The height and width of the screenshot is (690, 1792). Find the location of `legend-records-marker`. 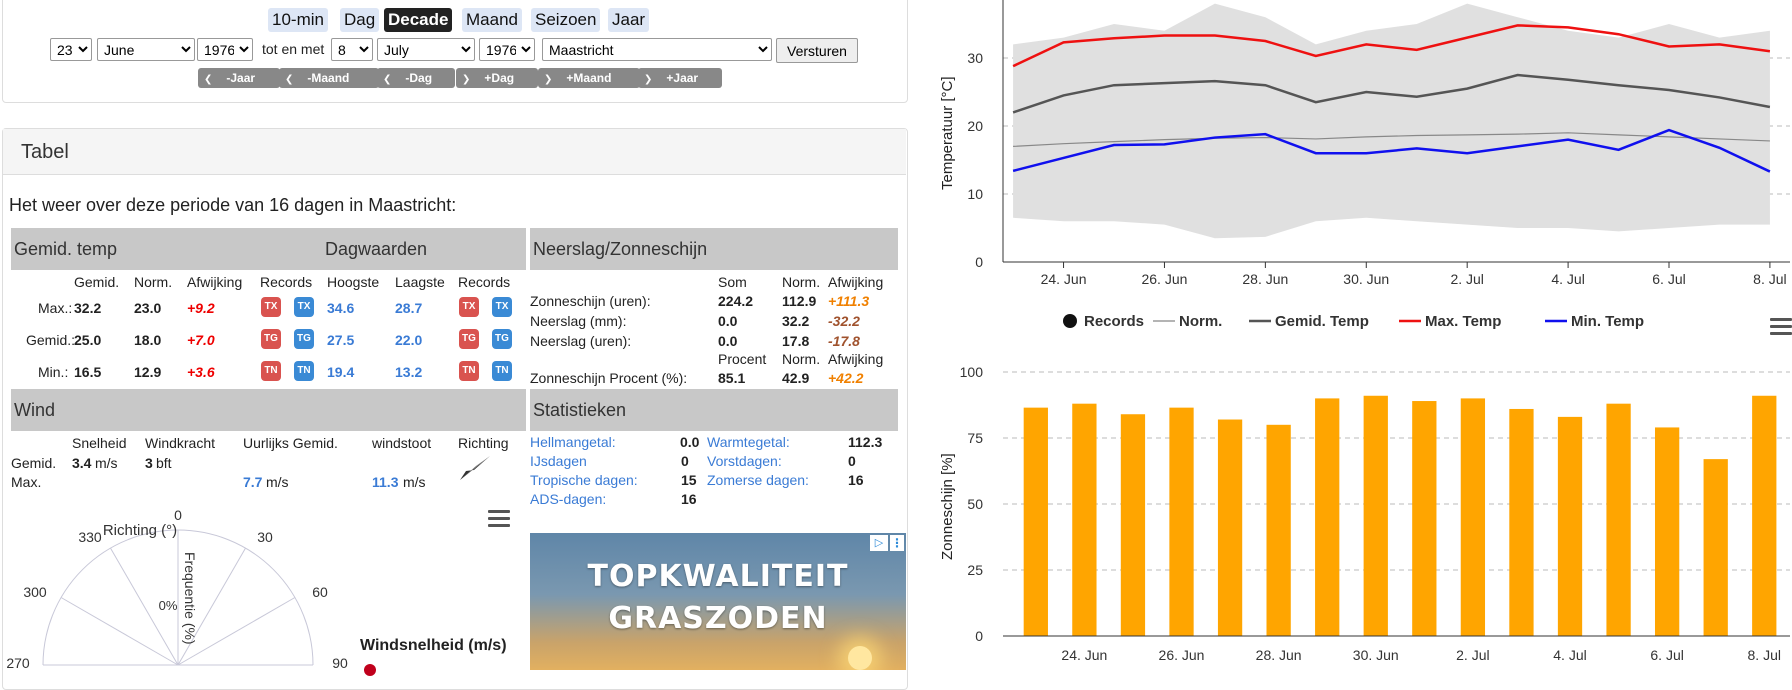

legend-records-marker is located at coordinates (1070, 321).